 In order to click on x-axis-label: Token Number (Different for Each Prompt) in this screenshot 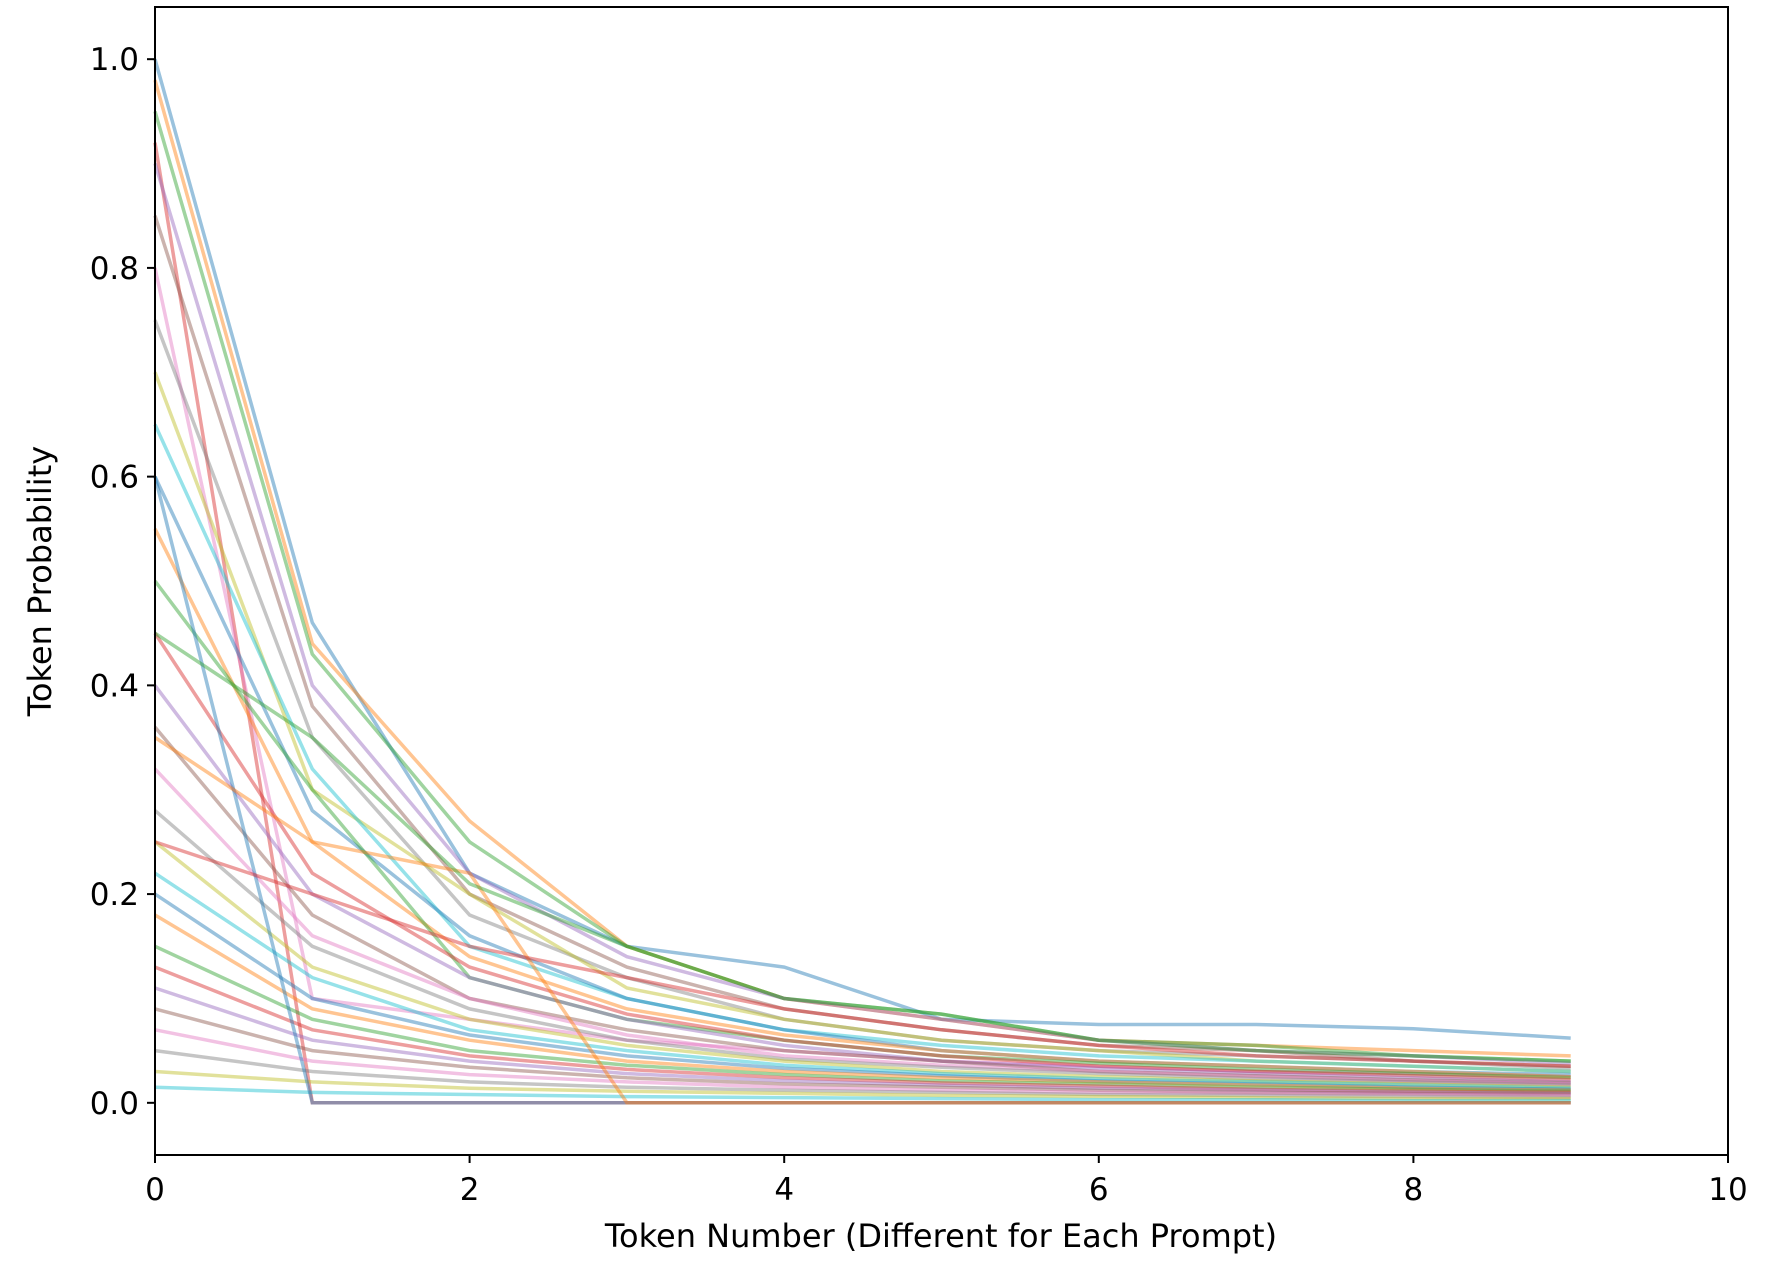, I will do `click(940, 1236)`.